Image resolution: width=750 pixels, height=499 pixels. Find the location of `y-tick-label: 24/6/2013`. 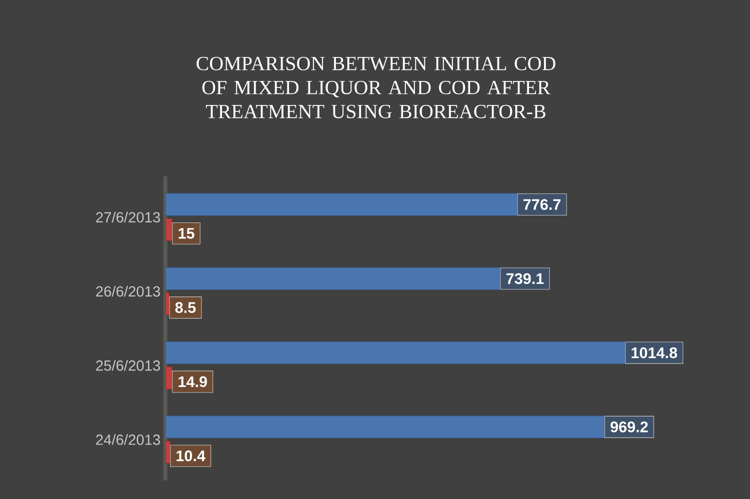

y-tick-label: 24/6/2013 is located at coordinates (128, 439).